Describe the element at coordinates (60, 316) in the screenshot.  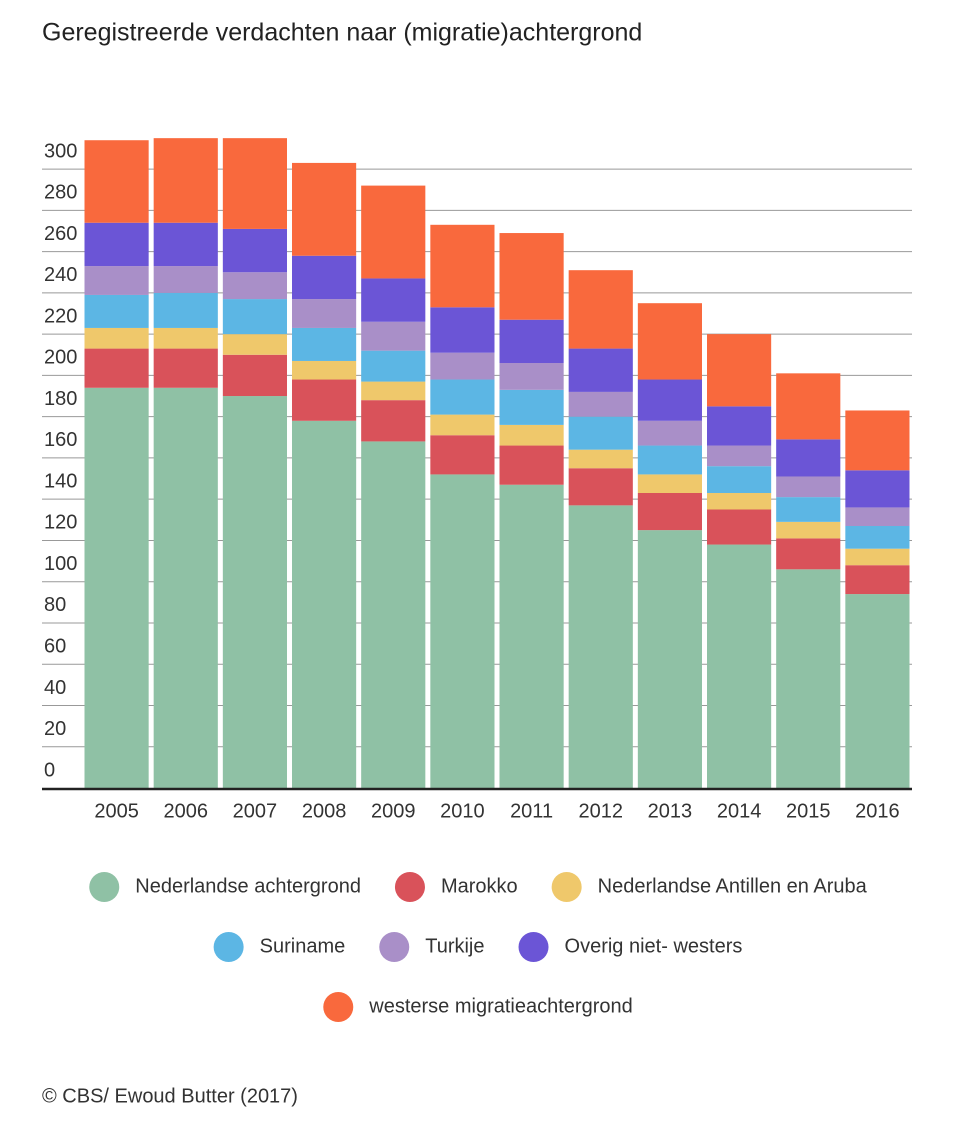
I see `y-tick-label: 220` at that location.